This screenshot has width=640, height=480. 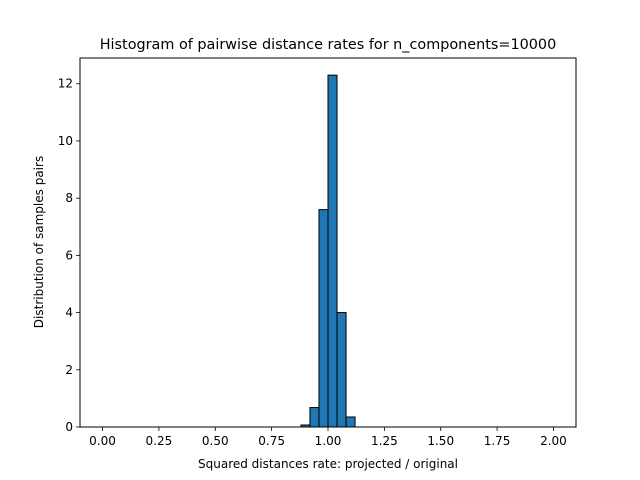 I want to click on y-tick-label: 8, so click(x=69, y=198).